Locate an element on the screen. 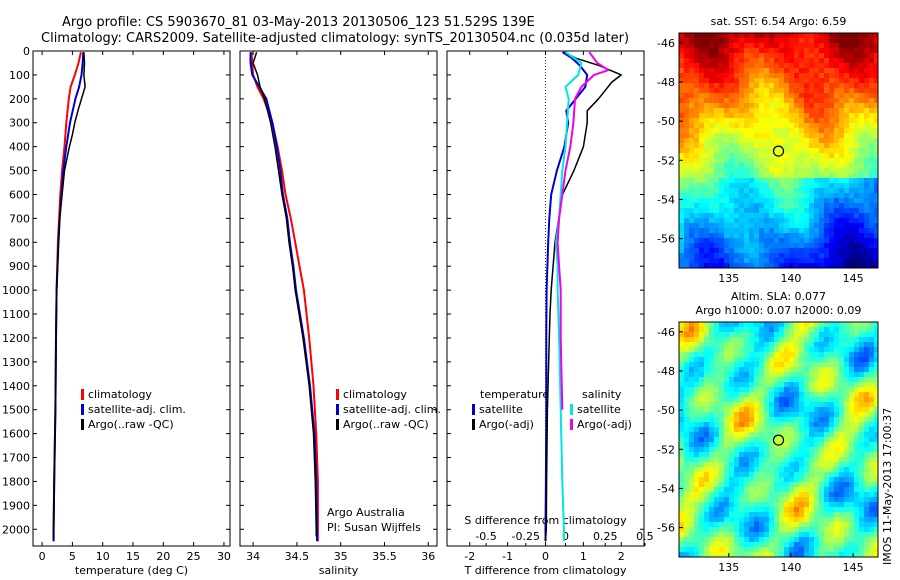 The image size is (900, 580). depth-tick-label: 600 is located at coordinates (19, 194).